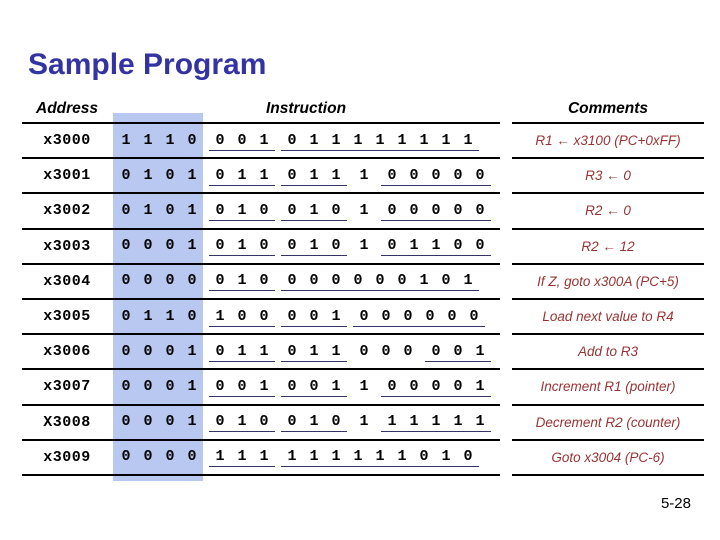 This screenshot has width=720, height=540. Describe the element at coordinates (67, 141) in the screenshot. I see `address-cell: x3000` at that location.